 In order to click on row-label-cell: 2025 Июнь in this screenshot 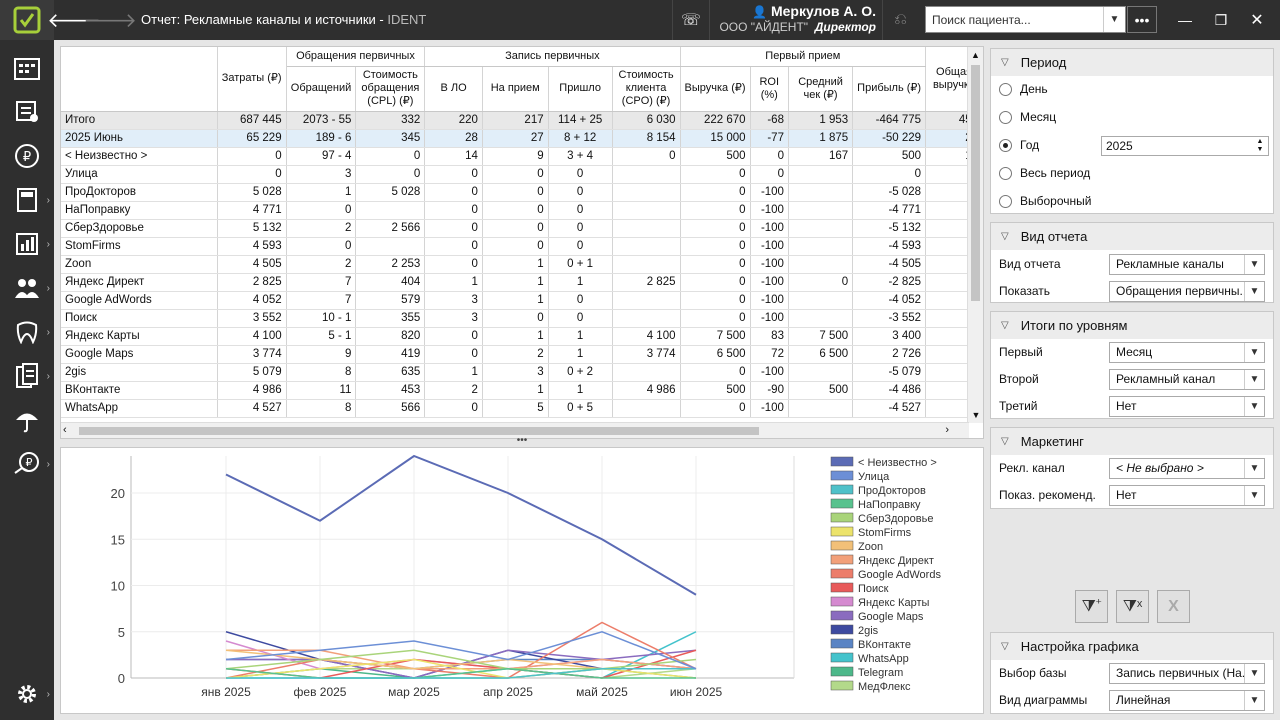, I will do `click(139, 138)`.